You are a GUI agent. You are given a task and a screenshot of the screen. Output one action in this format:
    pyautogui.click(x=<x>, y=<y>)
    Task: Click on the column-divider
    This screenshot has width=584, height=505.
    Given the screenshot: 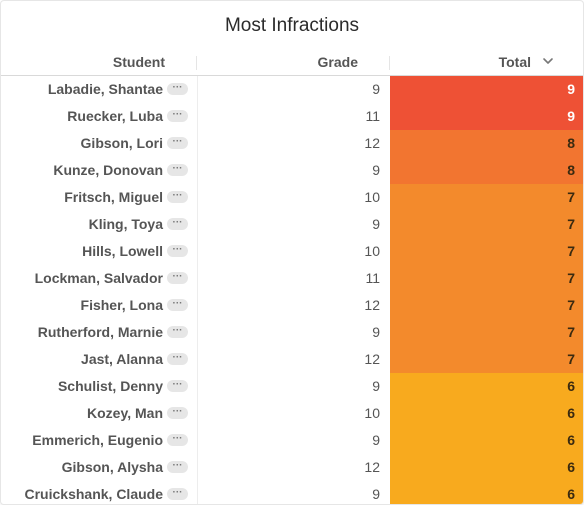 What is the action you would take?
    pyautogui.click(x=389, y=63)
    